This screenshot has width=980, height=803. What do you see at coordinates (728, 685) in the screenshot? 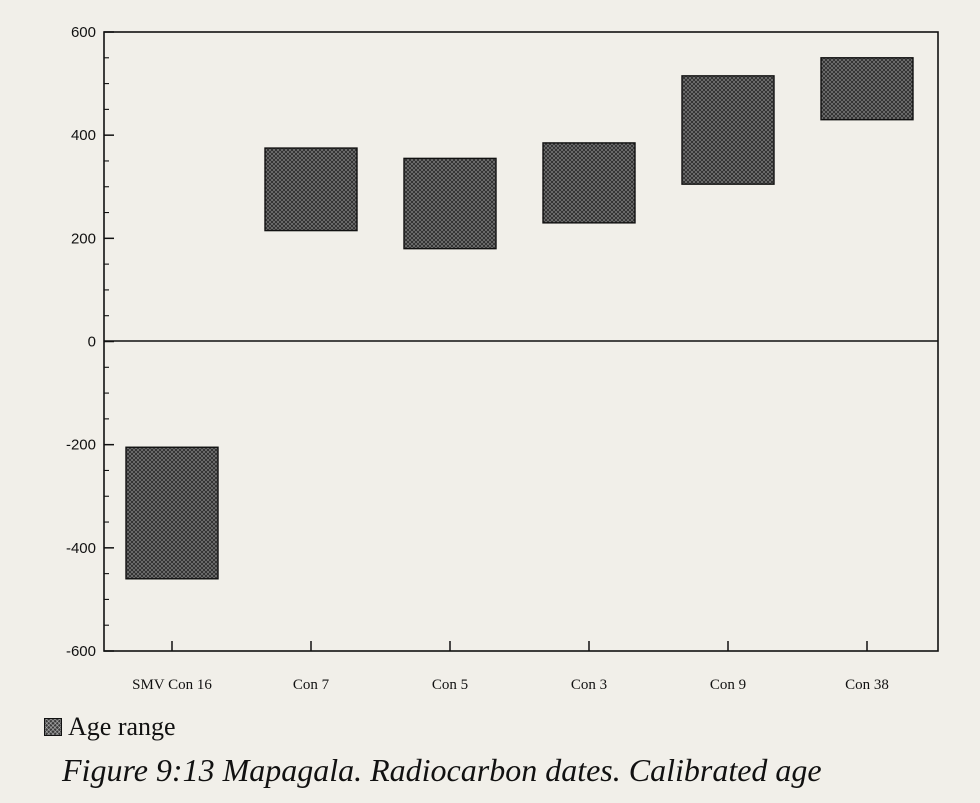
I see `x-tick-label: Con 9` at bounding box center [728, 685].